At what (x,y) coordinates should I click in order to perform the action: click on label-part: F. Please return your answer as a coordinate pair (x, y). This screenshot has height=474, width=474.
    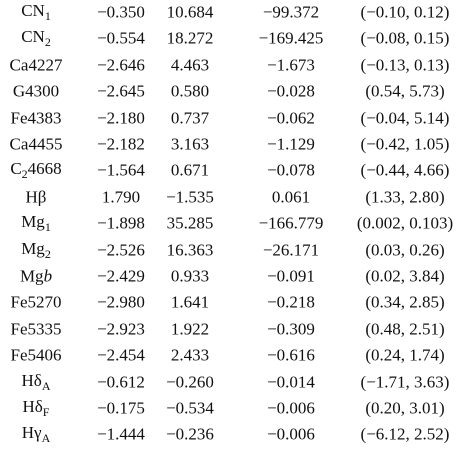
    Looking at the image, I should click on (46, 412).